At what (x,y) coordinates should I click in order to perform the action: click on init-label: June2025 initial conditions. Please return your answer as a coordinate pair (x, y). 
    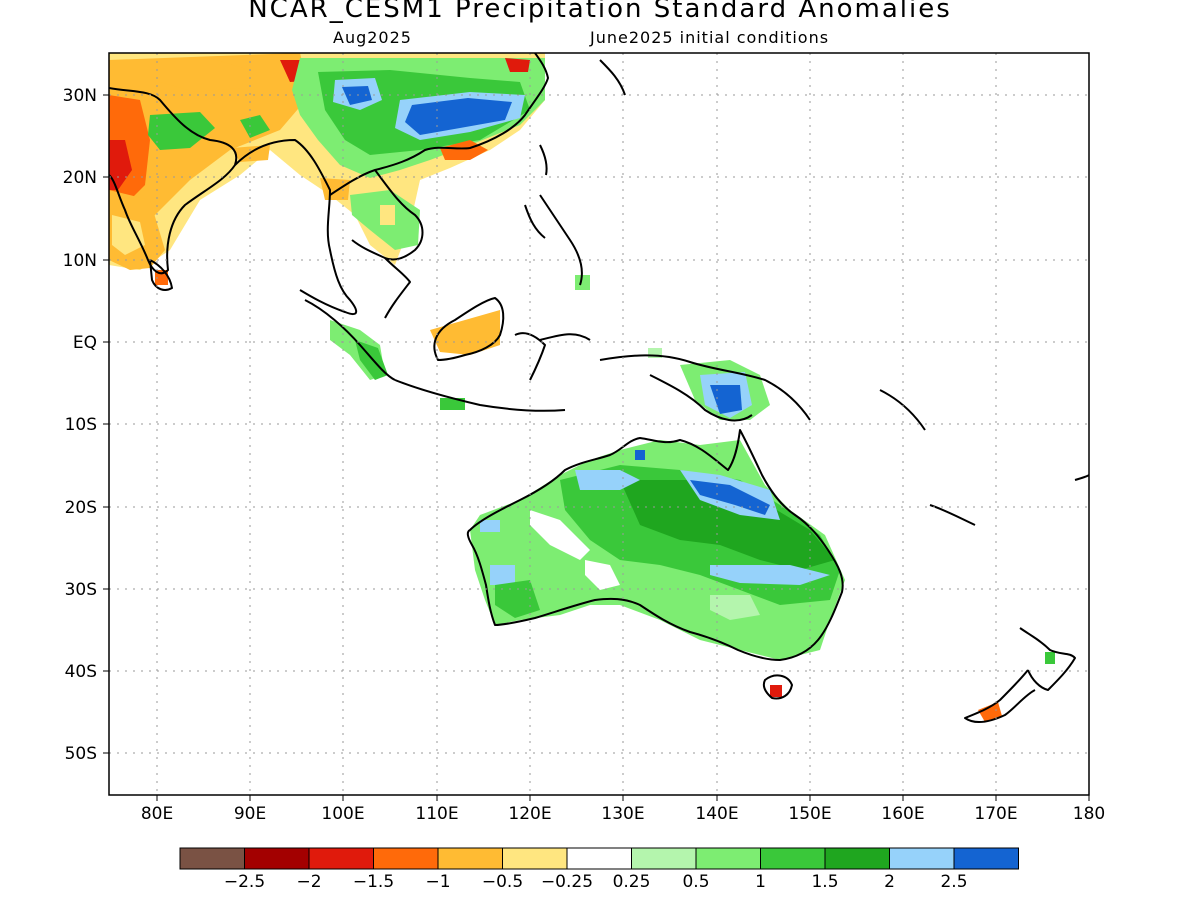
    Looking at the image, I should click on (710, 37).